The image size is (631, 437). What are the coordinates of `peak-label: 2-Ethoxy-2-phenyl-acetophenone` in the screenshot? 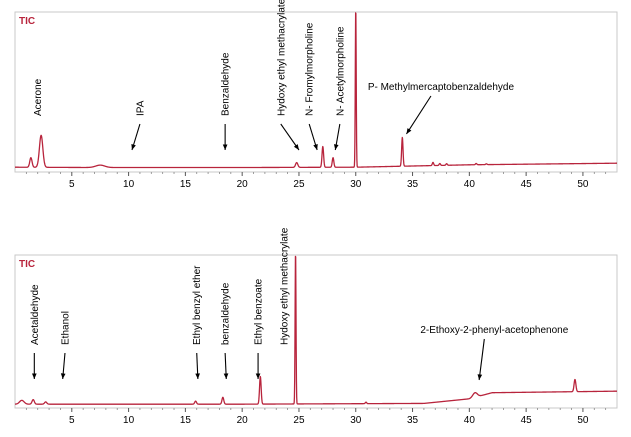 It's located at (494, 330).